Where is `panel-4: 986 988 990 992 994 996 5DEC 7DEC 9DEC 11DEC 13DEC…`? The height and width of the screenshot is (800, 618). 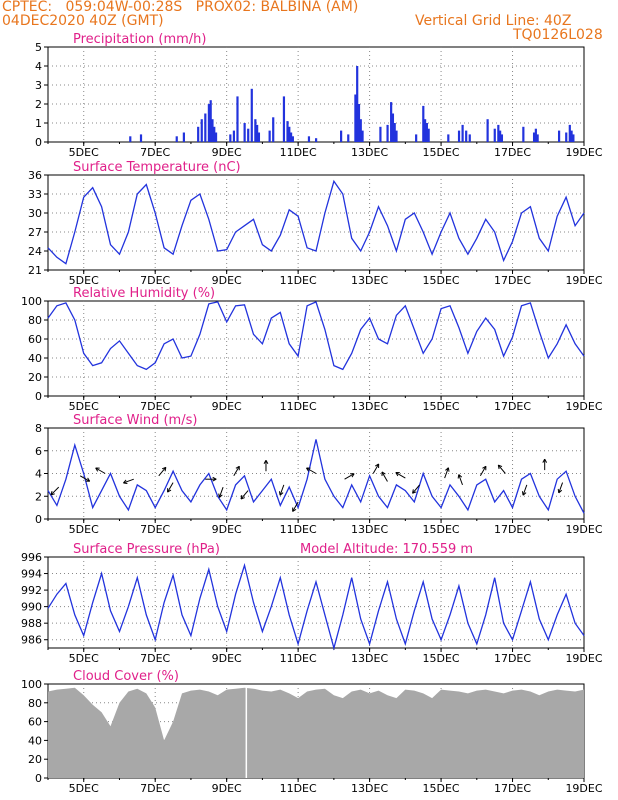
panel-4: 986 988 990 992 994 996 5DEC 7DEC 9DEC 11DEC 13DEC… is located at coordinates (312, 603).